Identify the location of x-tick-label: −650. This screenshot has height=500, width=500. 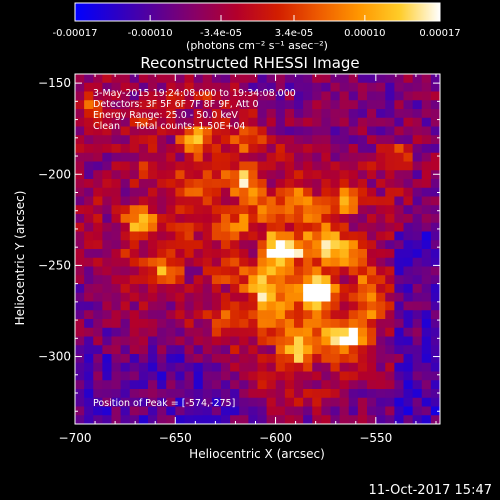
(175, 438).